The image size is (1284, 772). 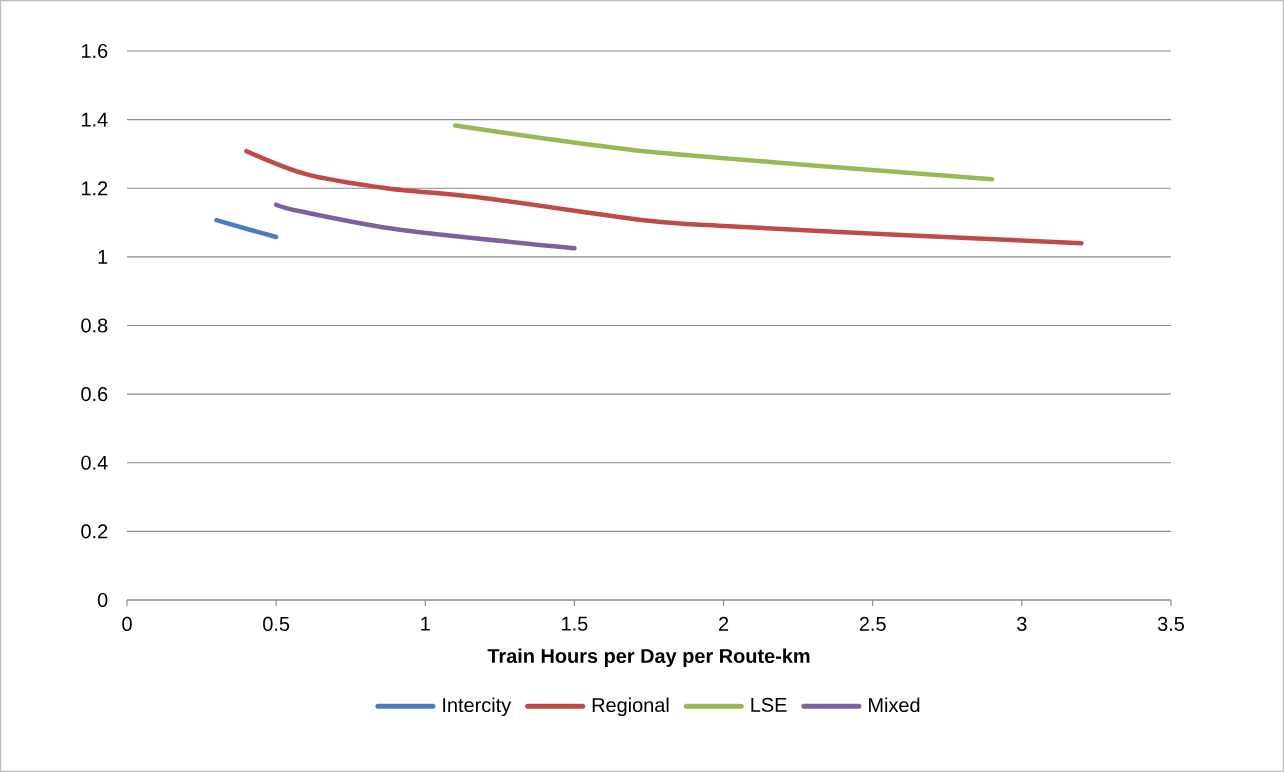 I want to click on x-tick-label: 3.5, so click(x=1170, y=623).